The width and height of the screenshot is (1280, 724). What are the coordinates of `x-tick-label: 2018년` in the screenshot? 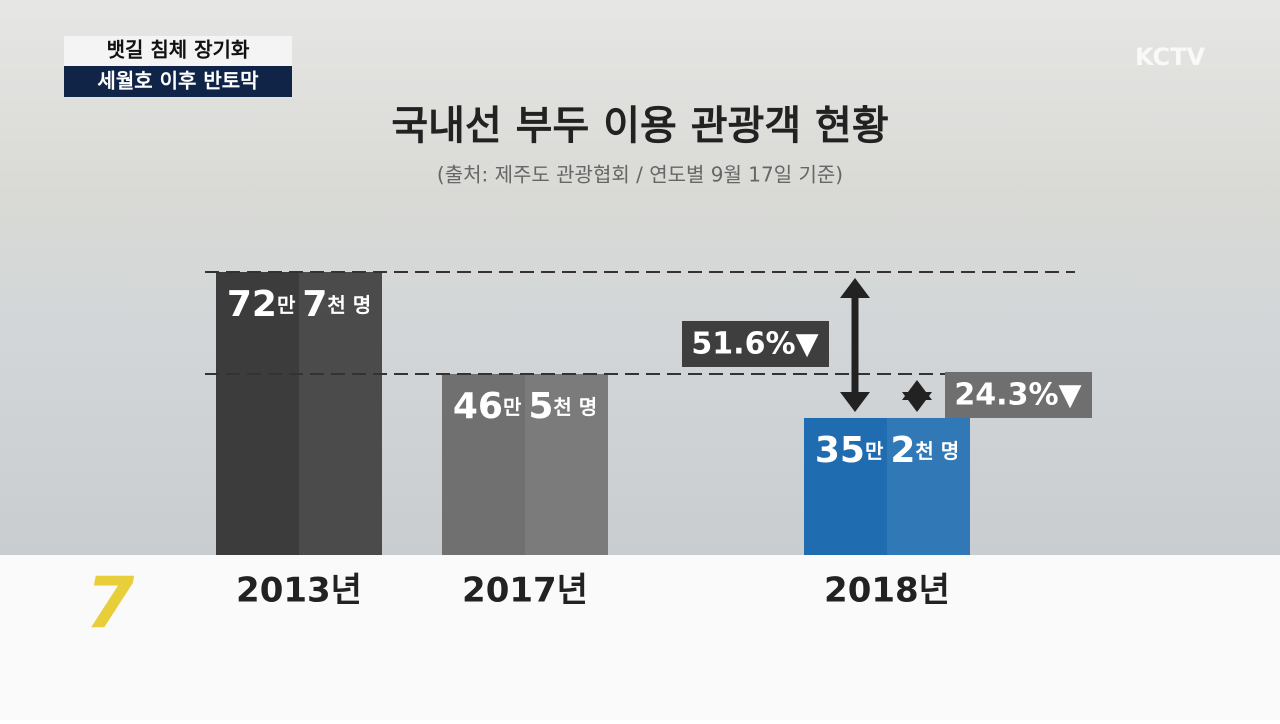 It's located at (887, 591).